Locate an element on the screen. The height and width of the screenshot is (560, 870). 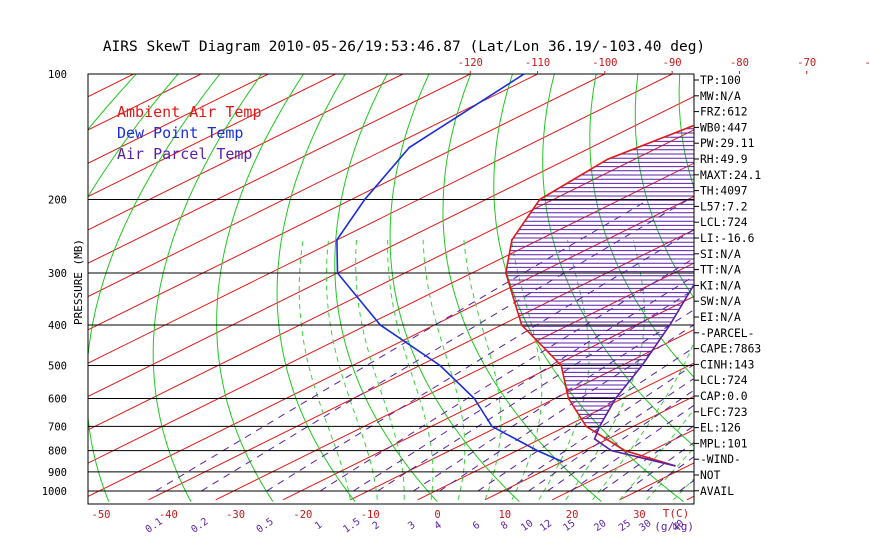
mixing-unit-label: (g/kg) is located at coordinates (674, 526).